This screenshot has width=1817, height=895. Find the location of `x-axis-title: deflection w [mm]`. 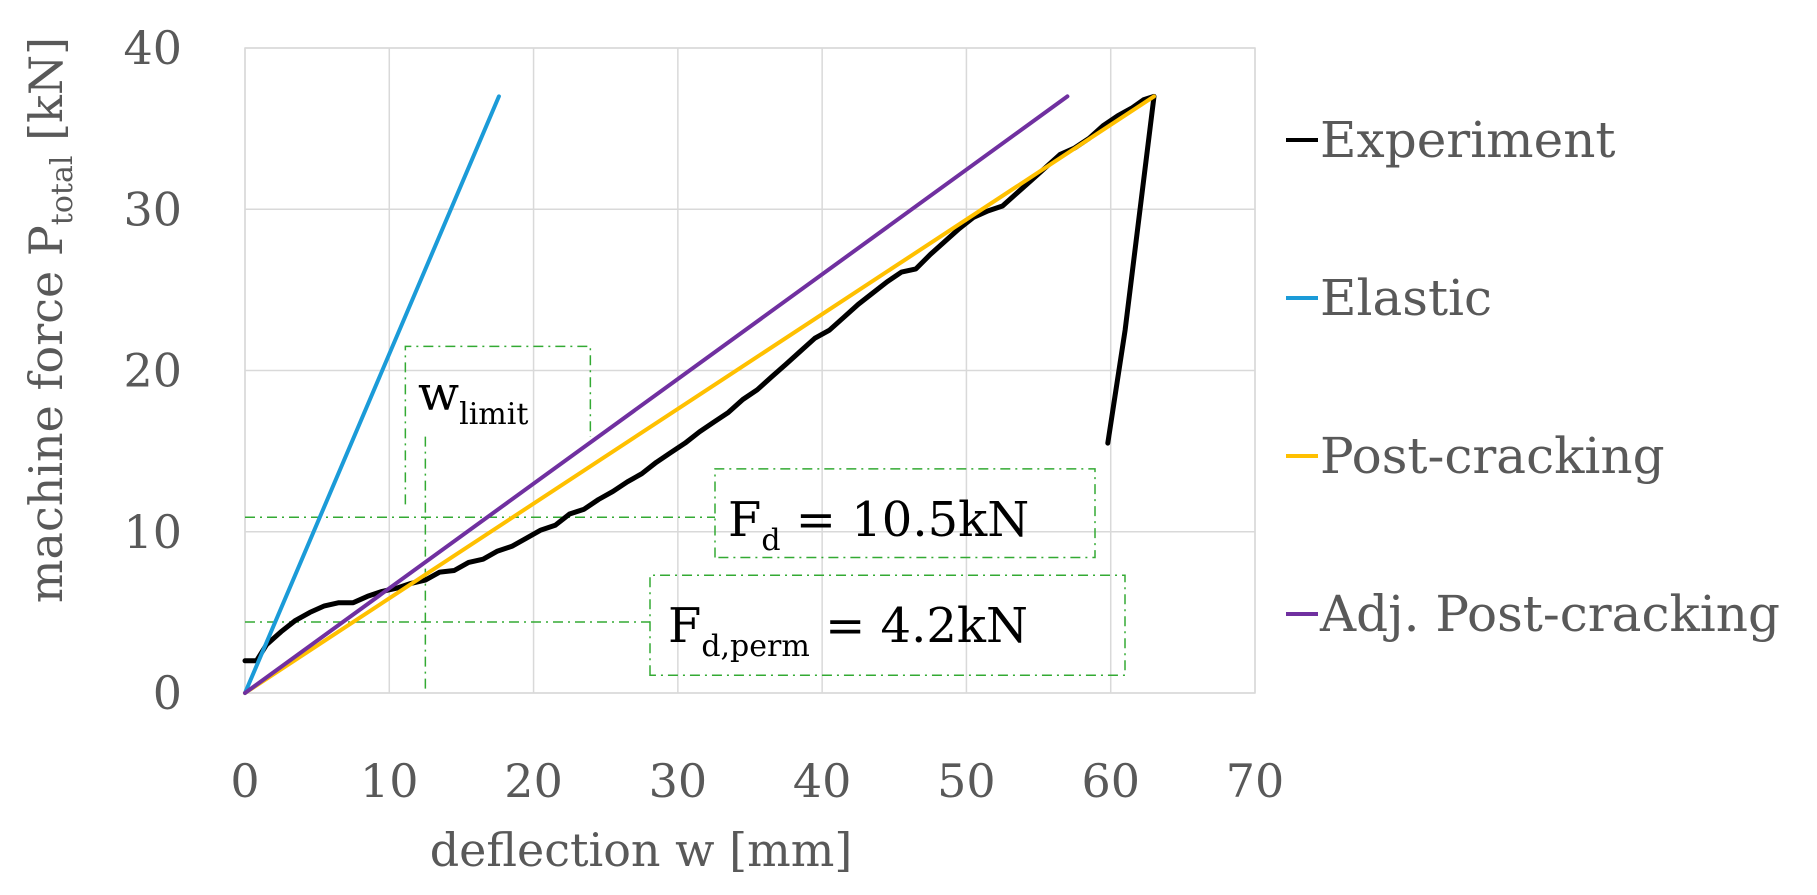

x-axis-title: deflection w [mm] is located at coordinates (641, 850).